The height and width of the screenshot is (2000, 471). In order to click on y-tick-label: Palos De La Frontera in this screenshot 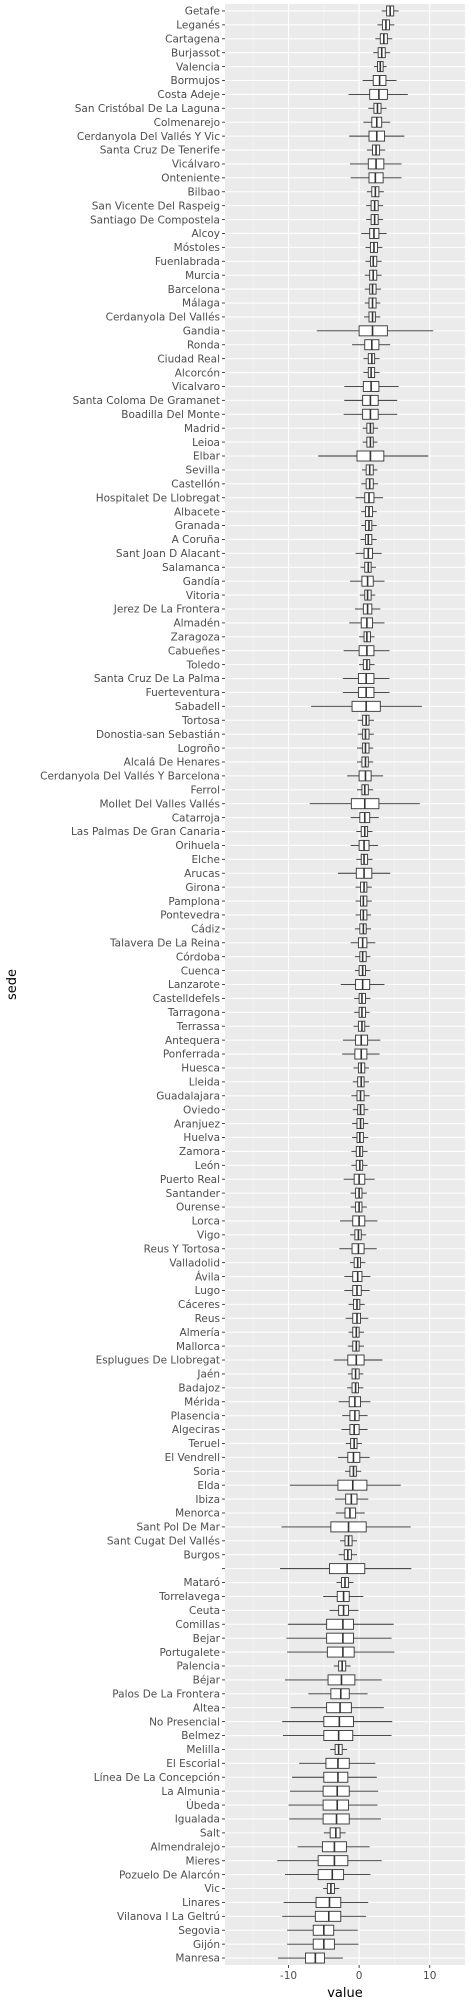, I will do `click(166, 1694)`.